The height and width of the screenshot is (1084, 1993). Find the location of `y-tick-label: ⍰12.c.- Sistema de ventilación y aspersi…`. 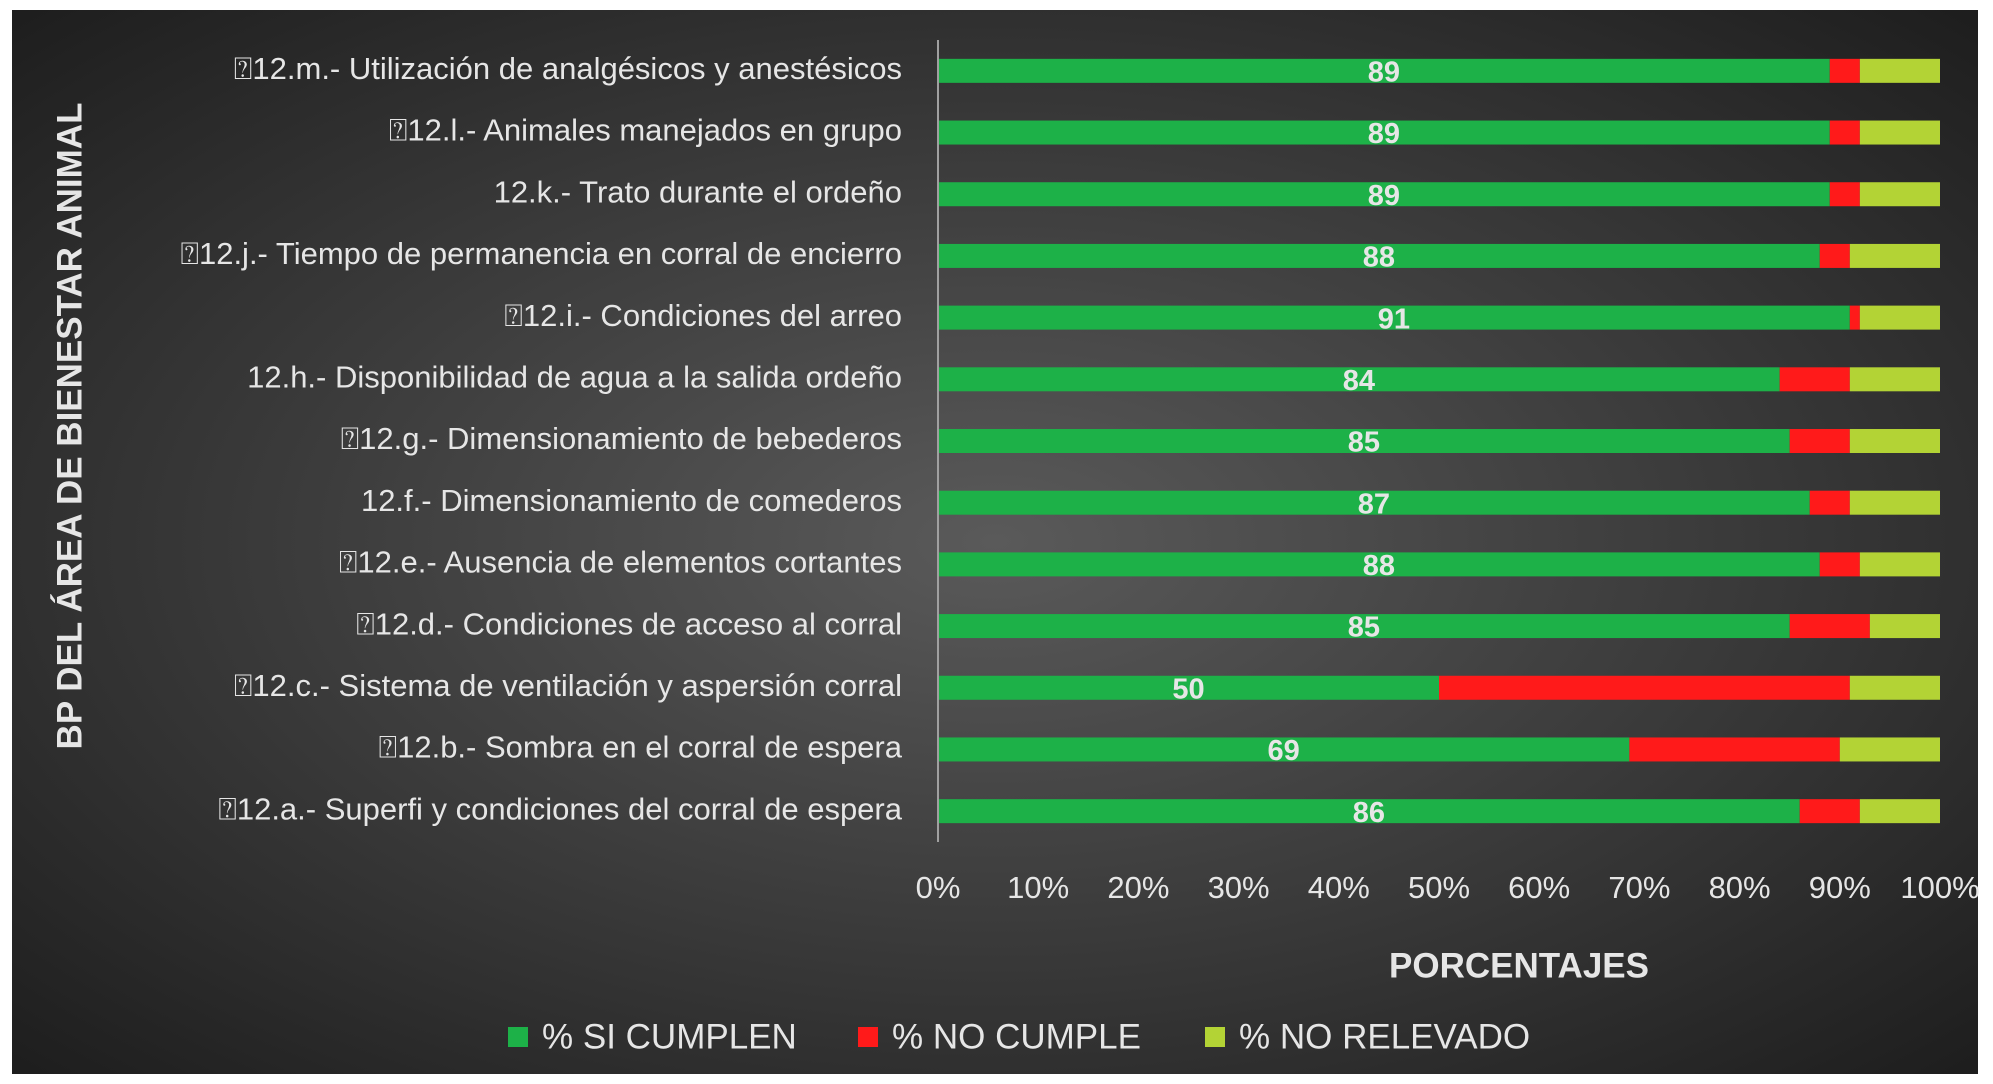

y-tick-label: ⍰12.c.- Sistema de ventilación y aspersi… is located at coordinates (568, 685).